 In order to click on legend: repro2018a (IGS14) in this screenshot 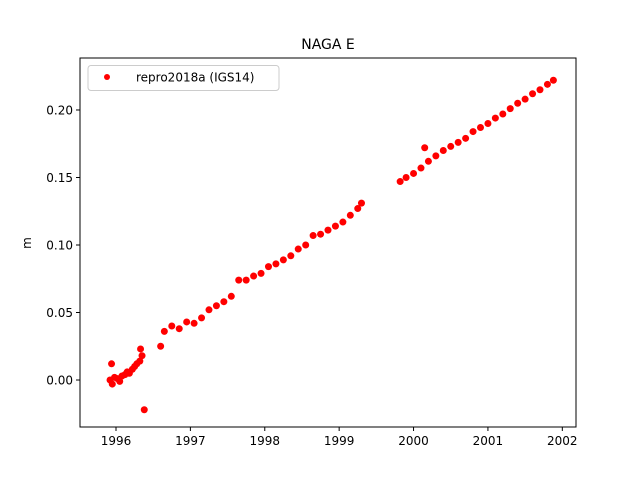, I will do `click(183, 78)`.